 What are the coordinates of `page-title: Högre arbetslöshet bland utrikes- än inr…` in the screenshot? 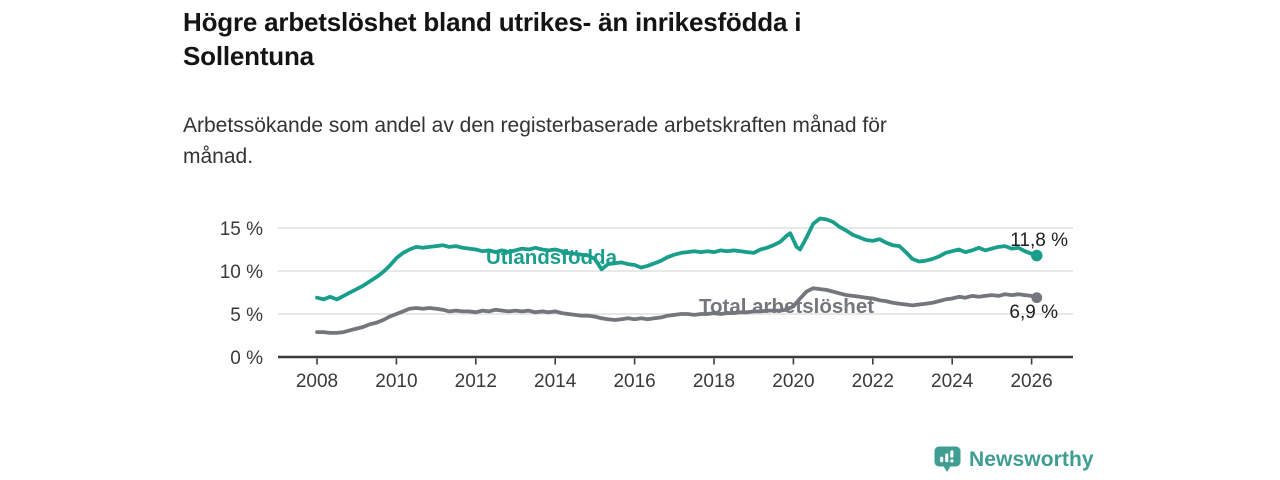 It's located at (583, 39).